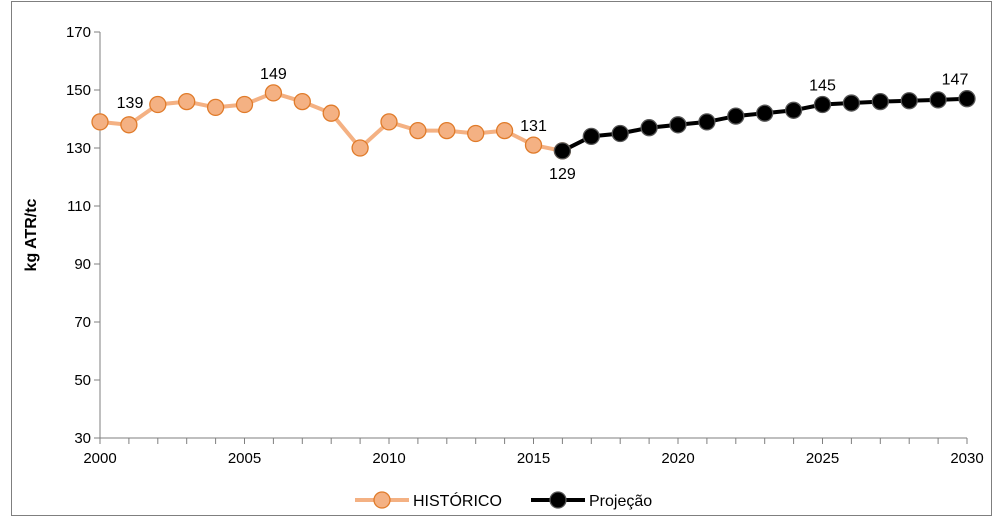  Describe the element at coordinates (822, 86) in the screenshot. I see `data-label: 145` at that location.